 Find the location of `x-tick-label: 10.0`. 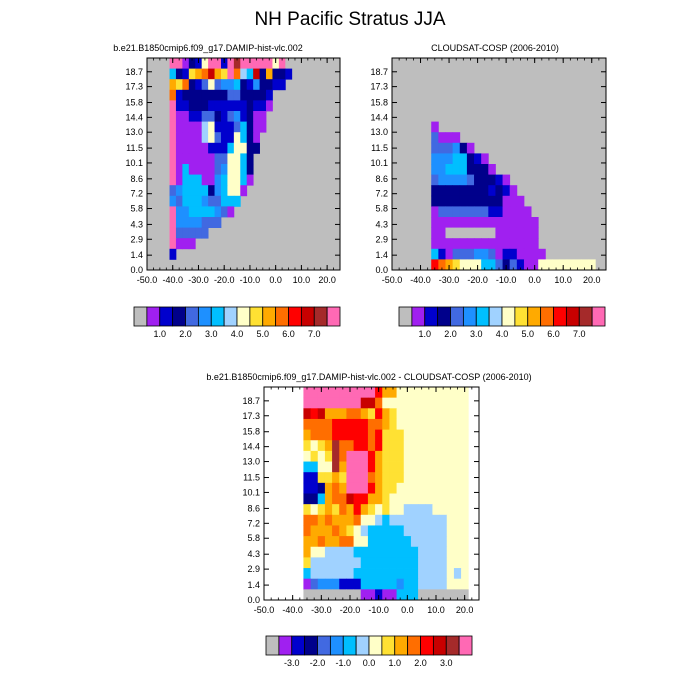

x-tick-label: 10.0 is located at coordinates (436, 610).